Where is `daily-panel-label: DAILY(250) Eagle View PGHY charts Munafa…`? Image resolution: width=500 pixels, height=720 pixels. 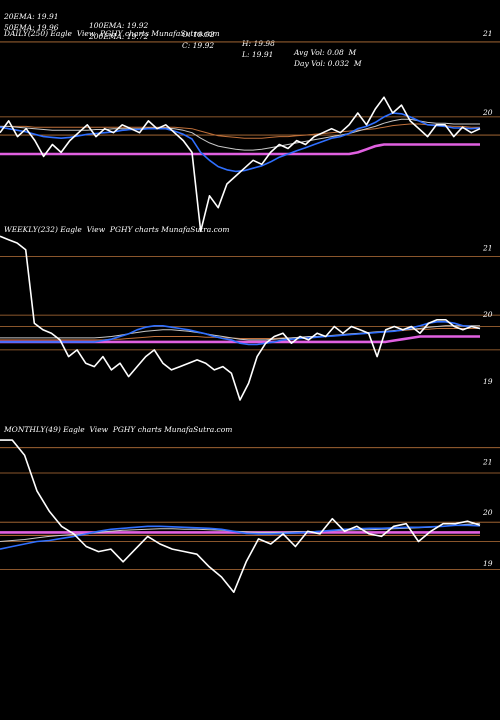
daily-panel-label: DAILY(250) Eagle View PGHY charts Munafa… is located at coordinates (112, 33).